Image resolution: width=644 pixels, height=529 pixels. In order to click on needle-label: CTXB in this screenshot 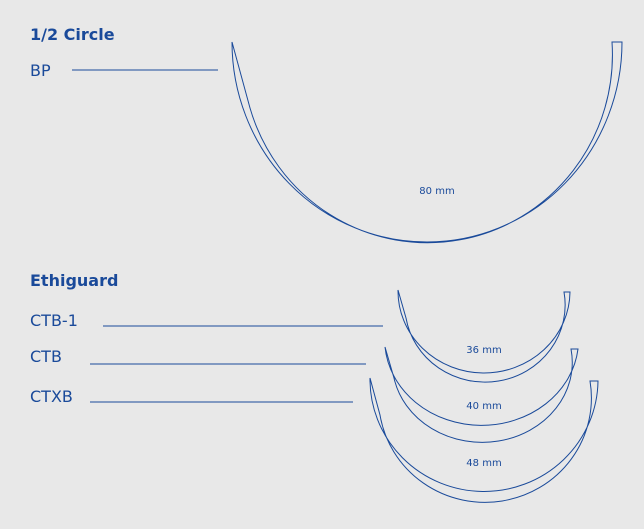, I will do `click(51, 396)`.